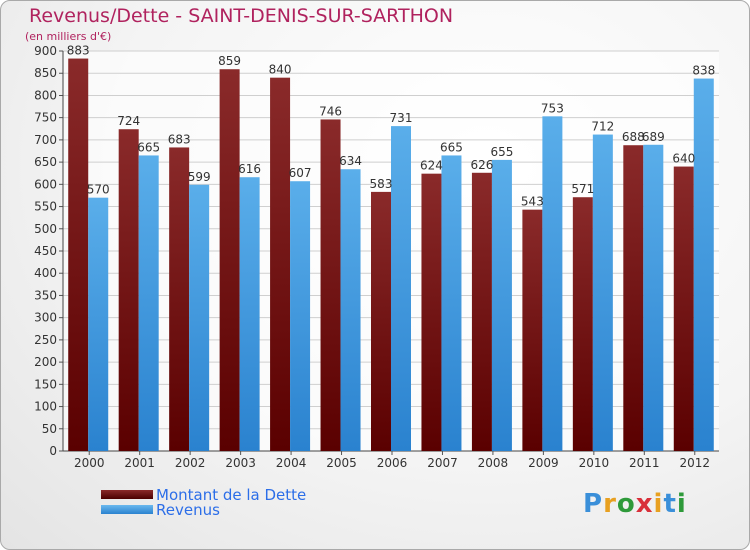 This screenshot has width=750, height=550. I want to click on legend-label-revenus: Revenus, so click(188, 509).